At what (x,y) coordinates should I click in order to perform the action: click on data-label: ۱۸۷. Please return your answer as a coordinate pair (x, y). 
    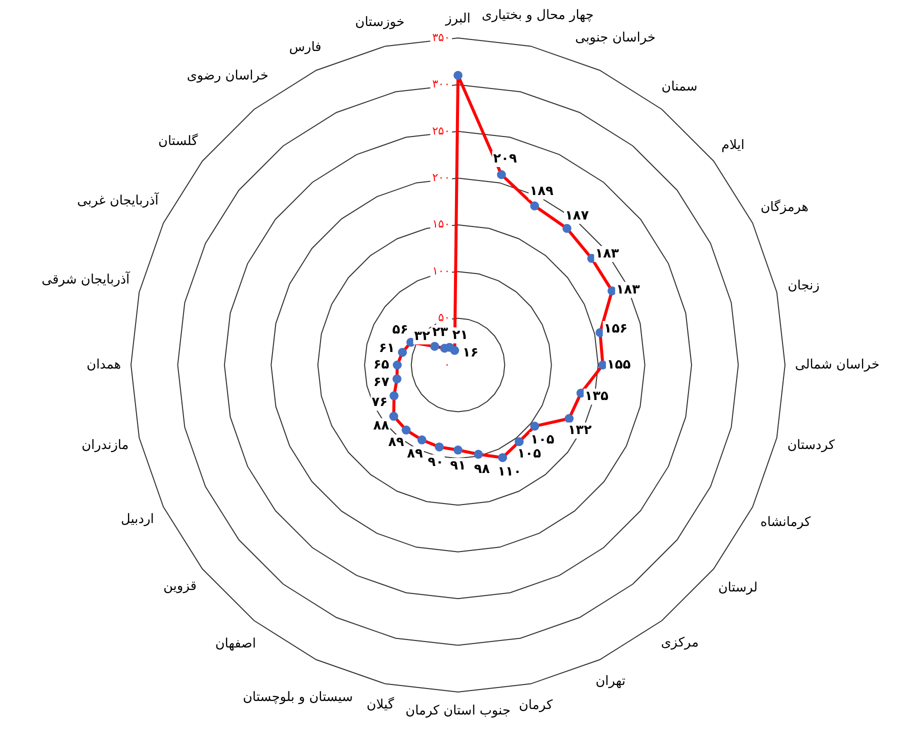
    Looking at the image, I should click on (577, 216).